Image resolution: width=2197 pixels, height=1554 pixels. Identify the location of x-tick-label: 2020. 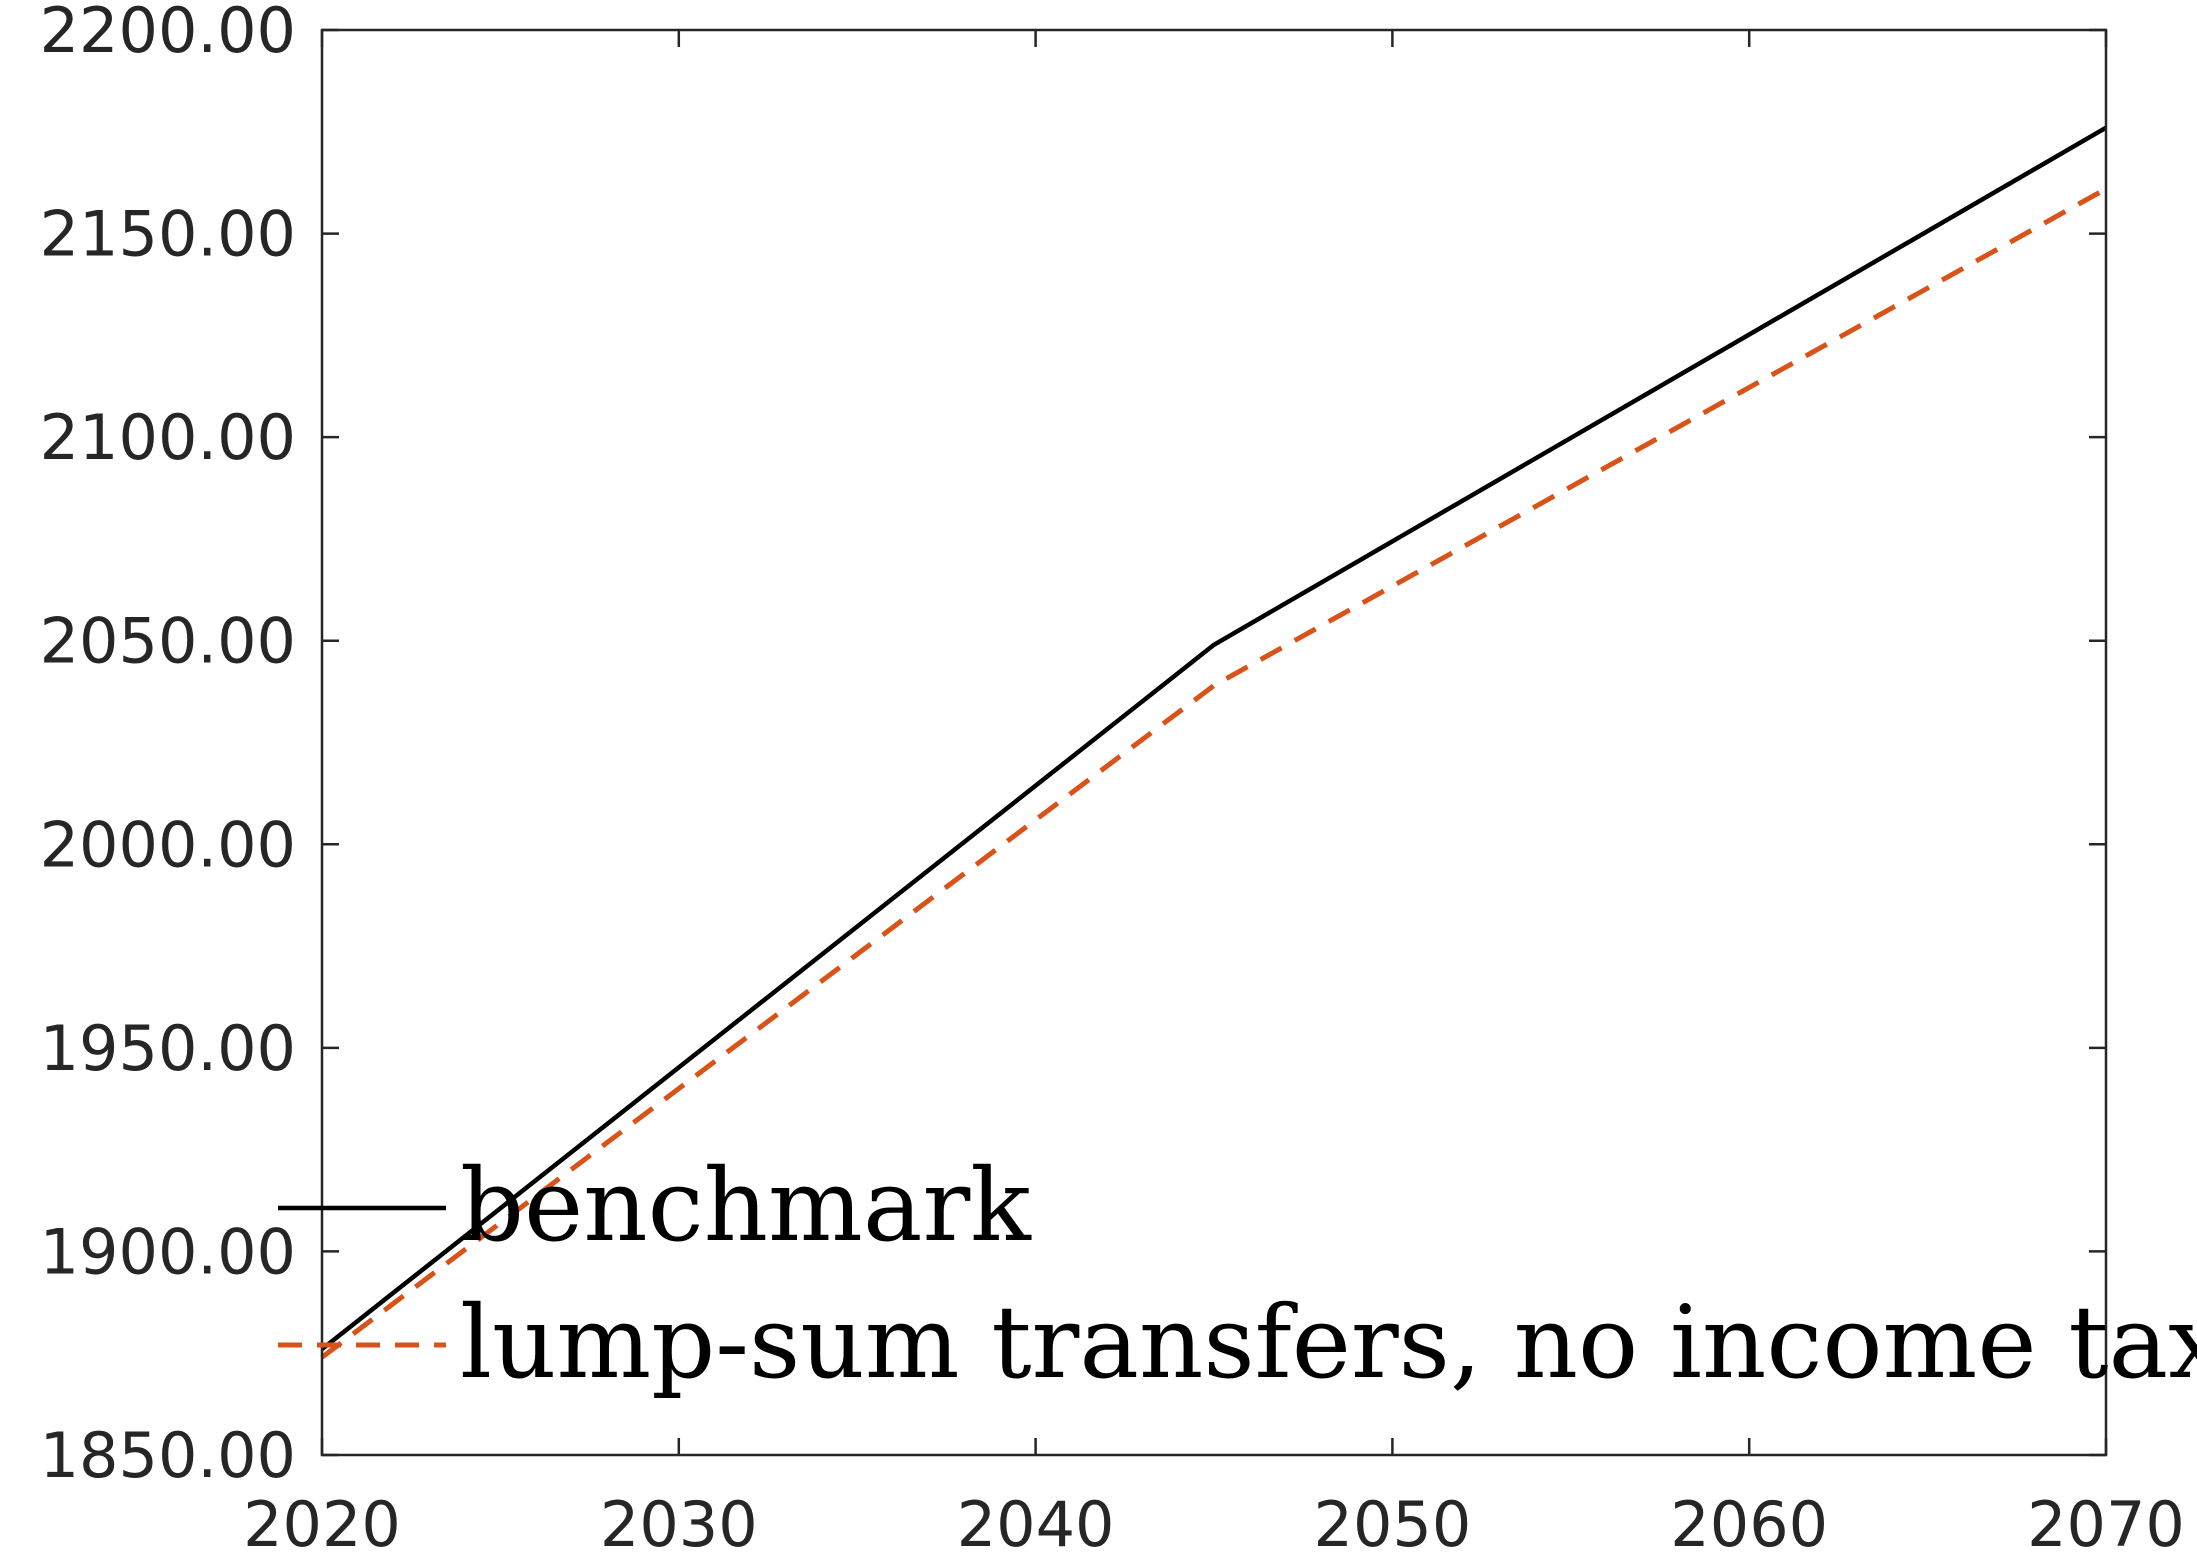
(322, 1521).